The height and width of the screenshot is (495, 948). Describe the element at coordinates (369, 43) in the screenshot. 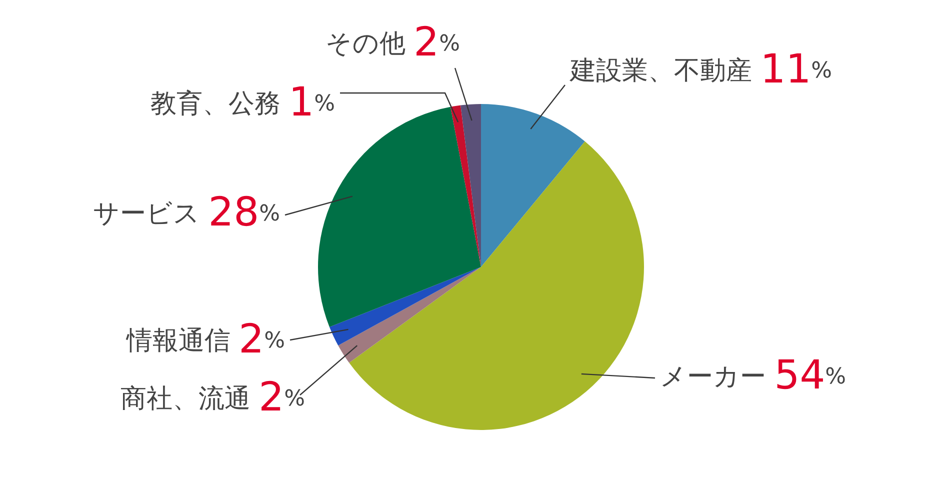

I see `slice-label: その他` at that location.